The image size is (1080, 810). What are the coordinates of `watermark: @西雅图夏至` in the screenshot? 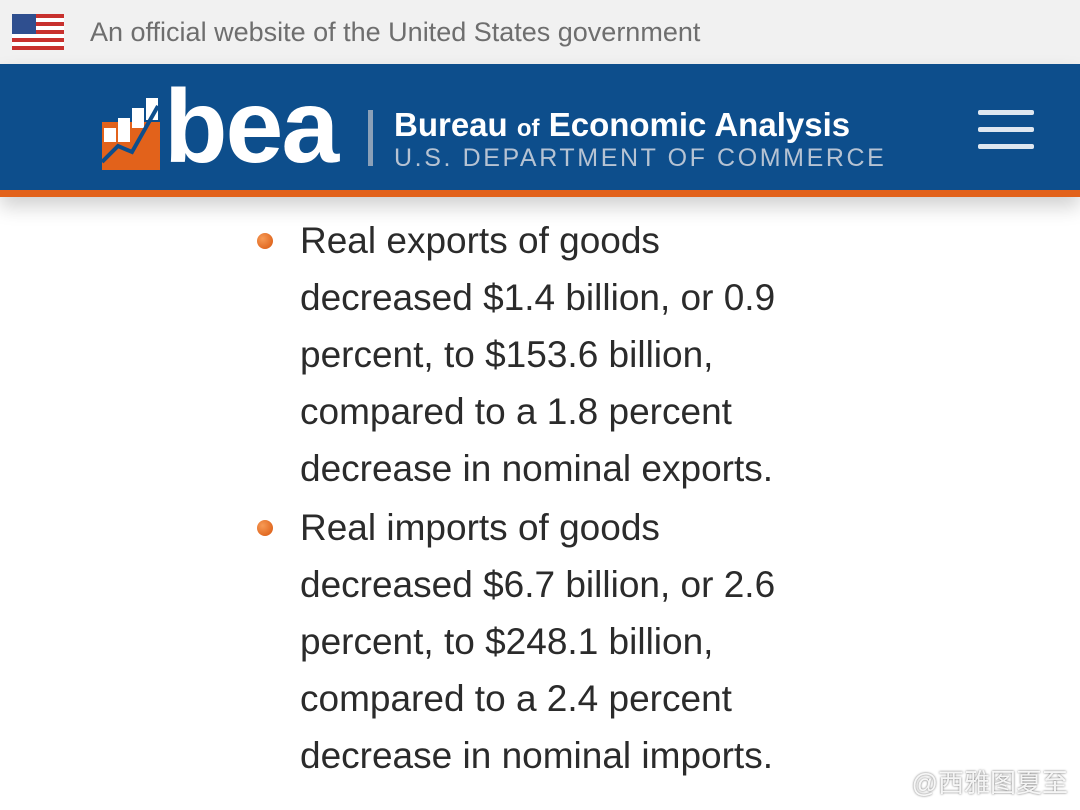 It's located at (989, 783).